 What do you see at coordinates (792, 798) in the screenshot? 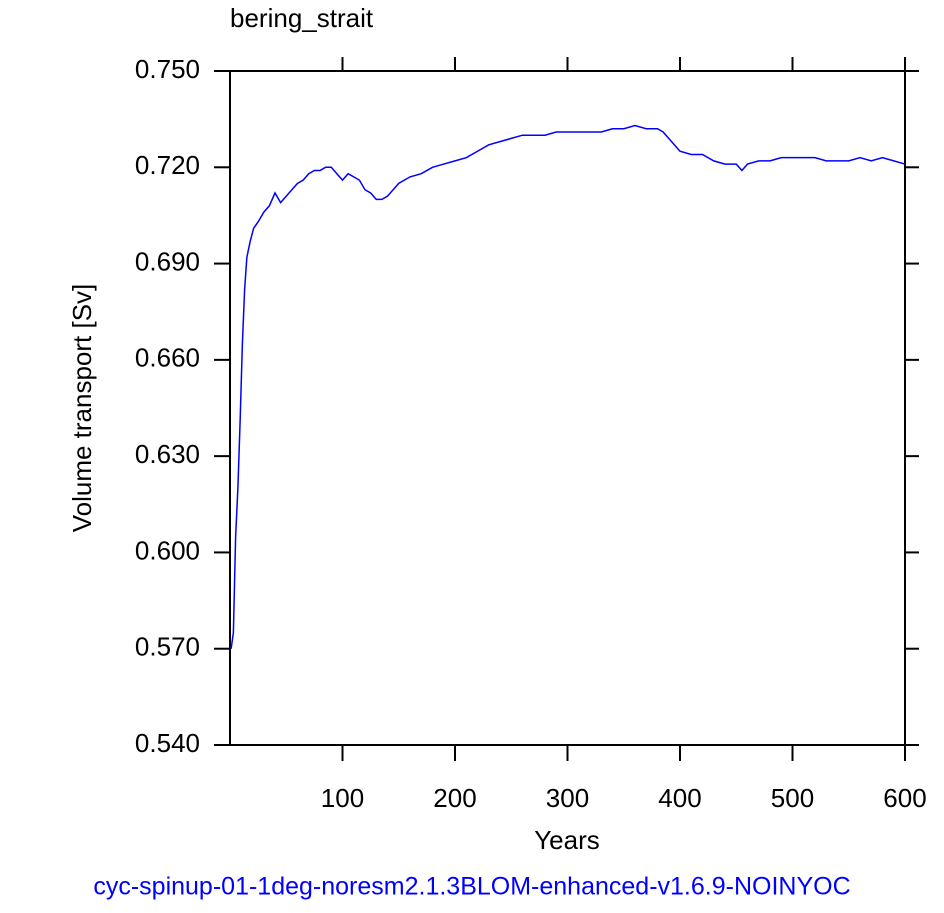
I see `x-tick-label: 500` at bounding box center [792, 798].